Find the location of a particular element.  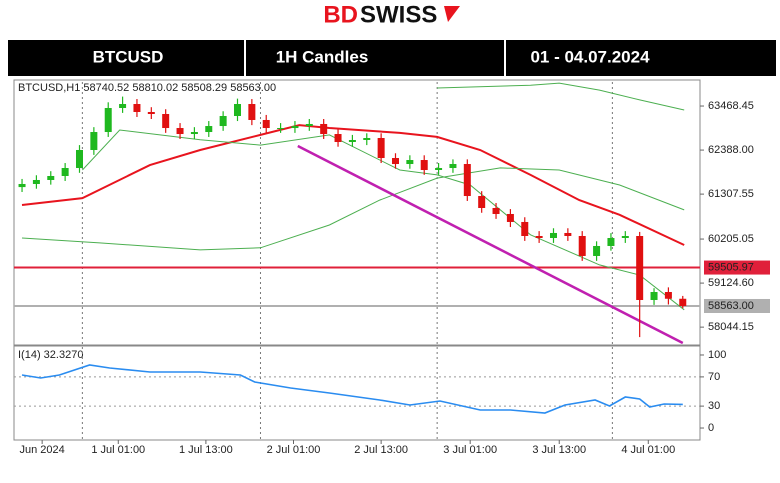

x-tick-label: 3 Jul 13:00 is located at coordinates (559, 450).